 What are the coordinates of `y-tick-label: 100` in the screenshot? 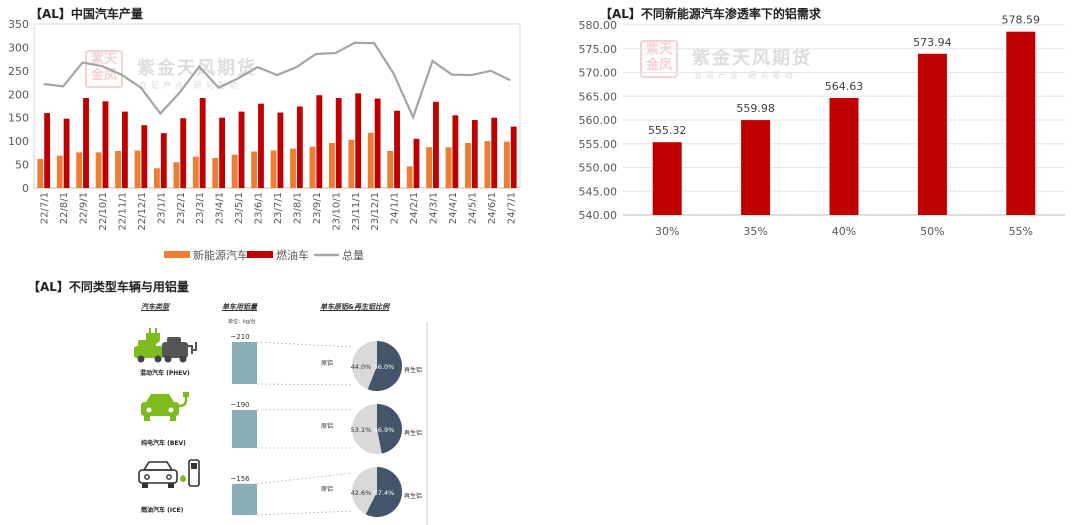 It's located at (18, 141).